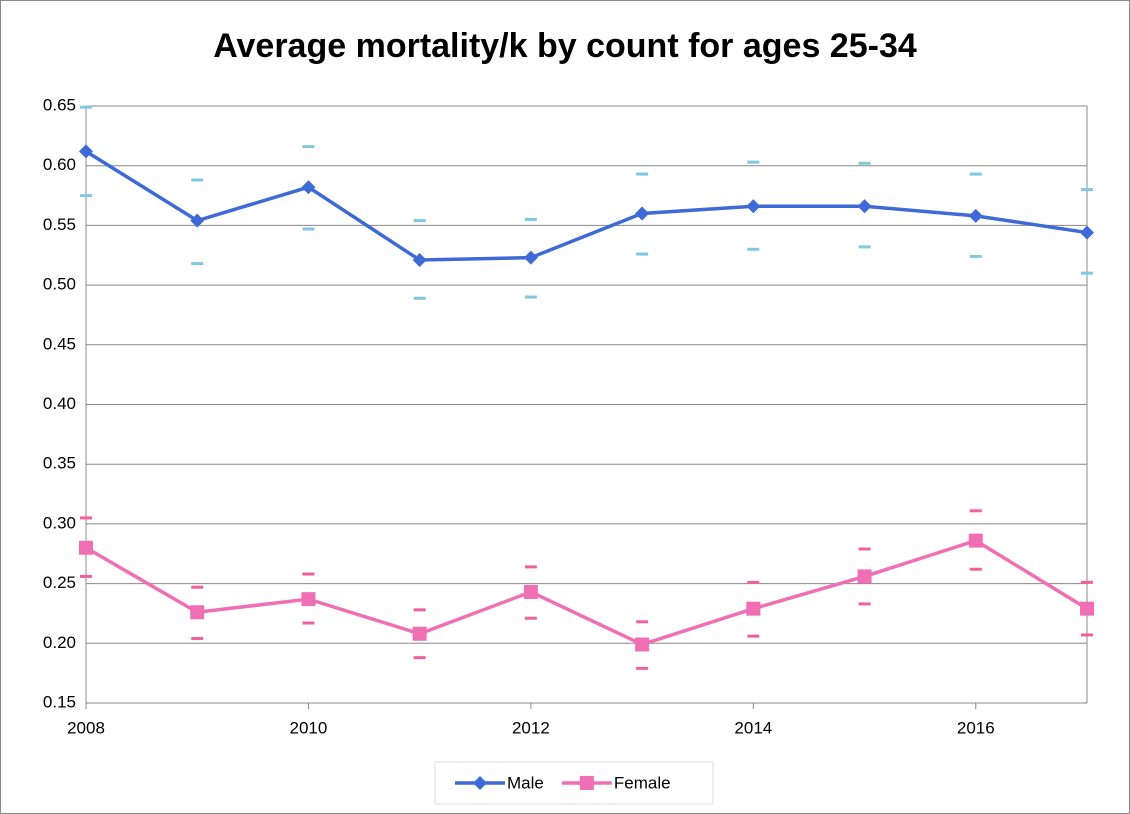 Image resolution: width=1130 pixels, height=814 pixels. I want to click on x-tick-label: 2014, so click(753, 727).